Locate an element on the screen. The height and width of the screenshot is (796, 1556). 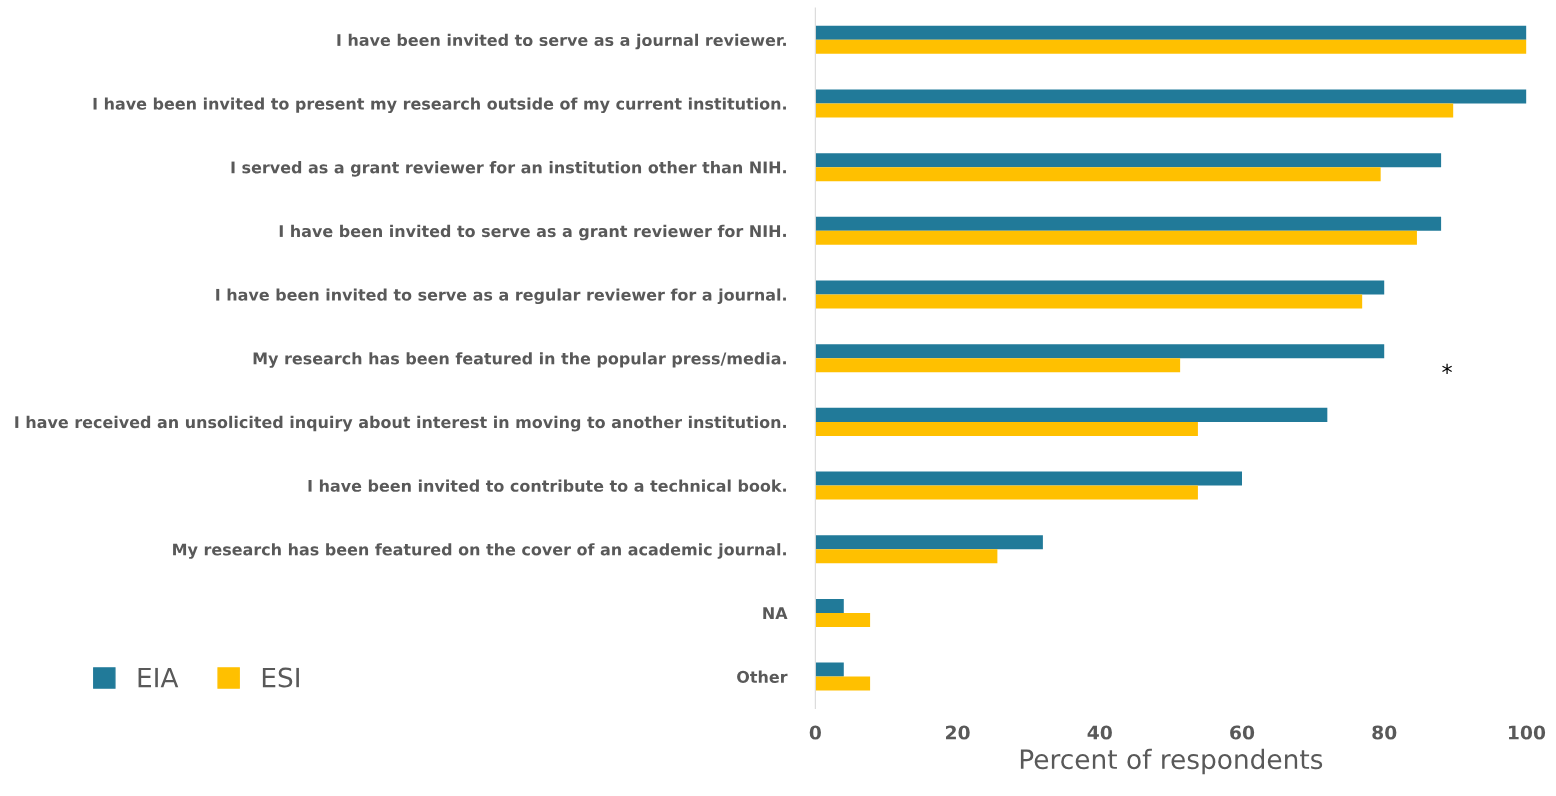
x-tick-label: 60 is located at coordinates (1242, 732).